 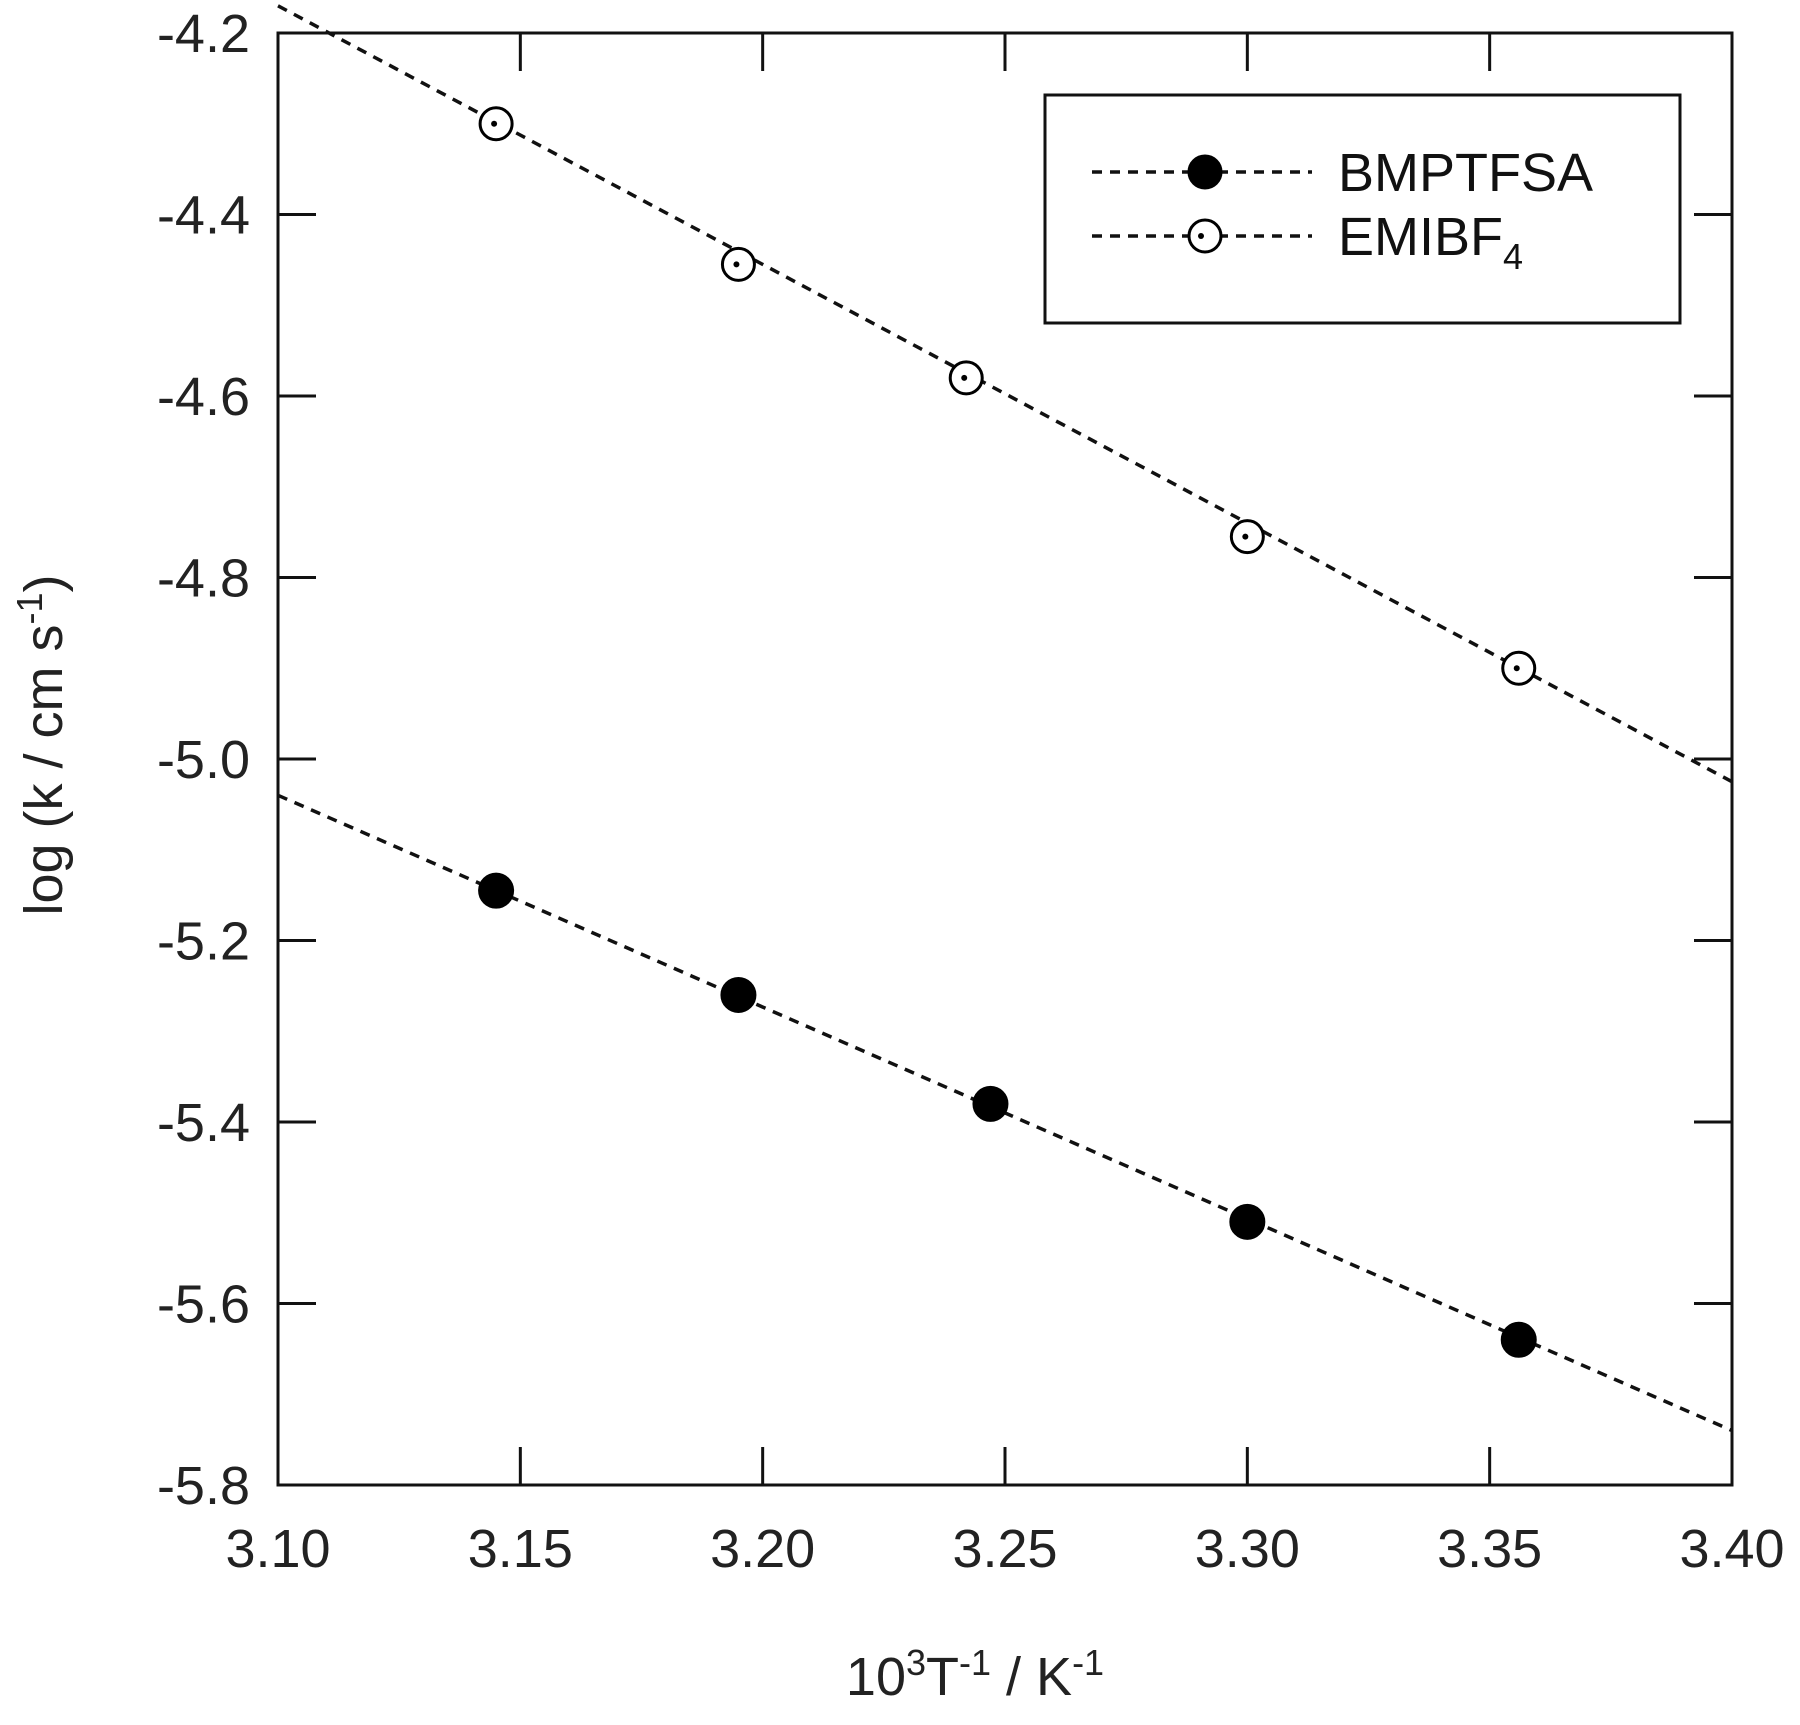 What do you see at coordinates (975, 1662) in the screenshot?
I see `x-axis-title-sup2: -1` at bounding box center [975, 1662].